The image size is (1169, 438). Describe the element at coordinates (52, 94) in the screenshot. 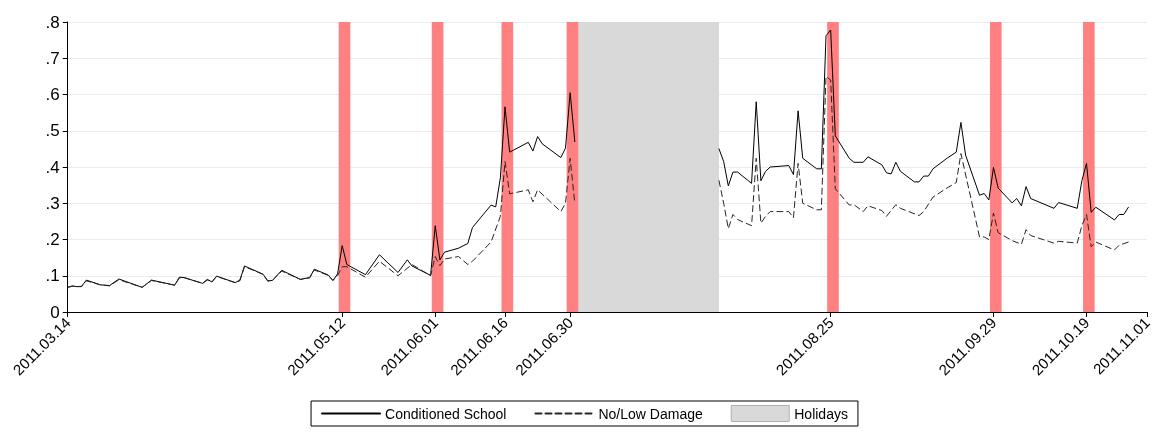

I see `y-tick-label: .6` at that location.